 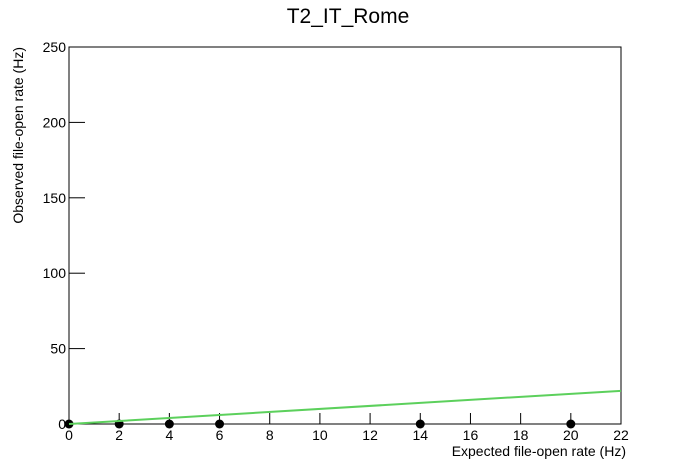 I want to click on y-tick-label: 150, so click(x=55, y=198).